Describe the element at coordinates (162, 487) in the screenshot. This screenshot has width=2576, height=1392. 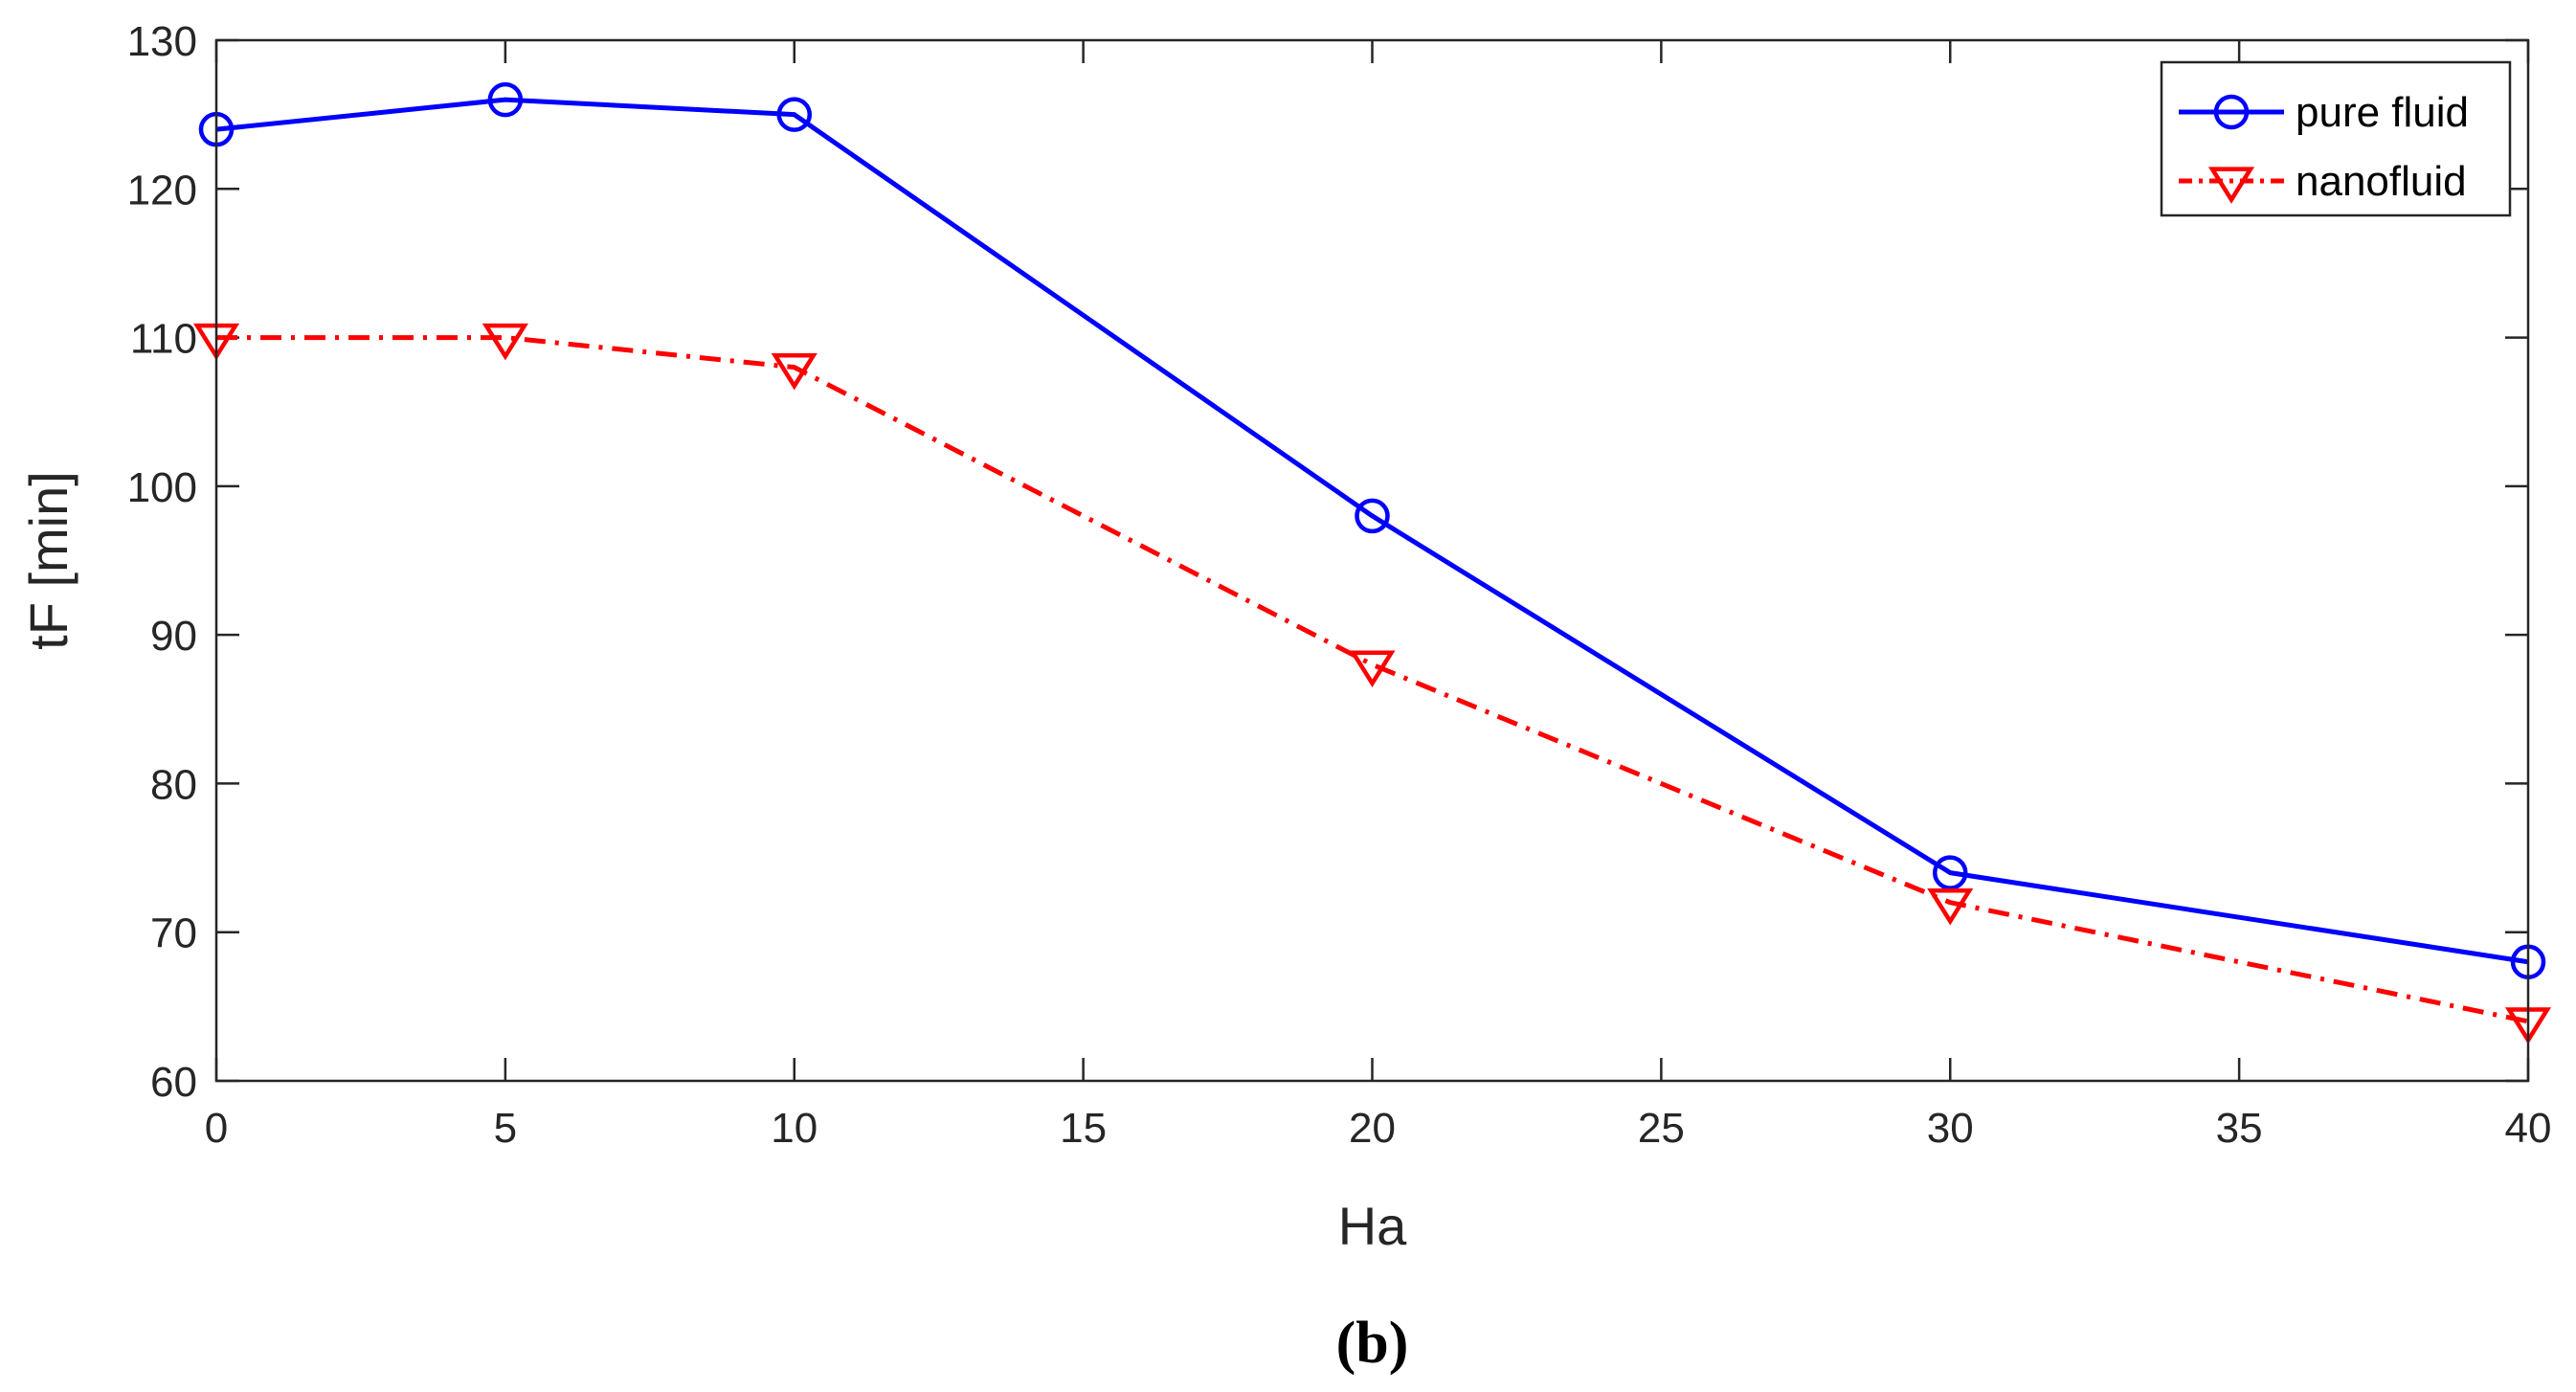
I see `y-tick-label: 100` at that location.